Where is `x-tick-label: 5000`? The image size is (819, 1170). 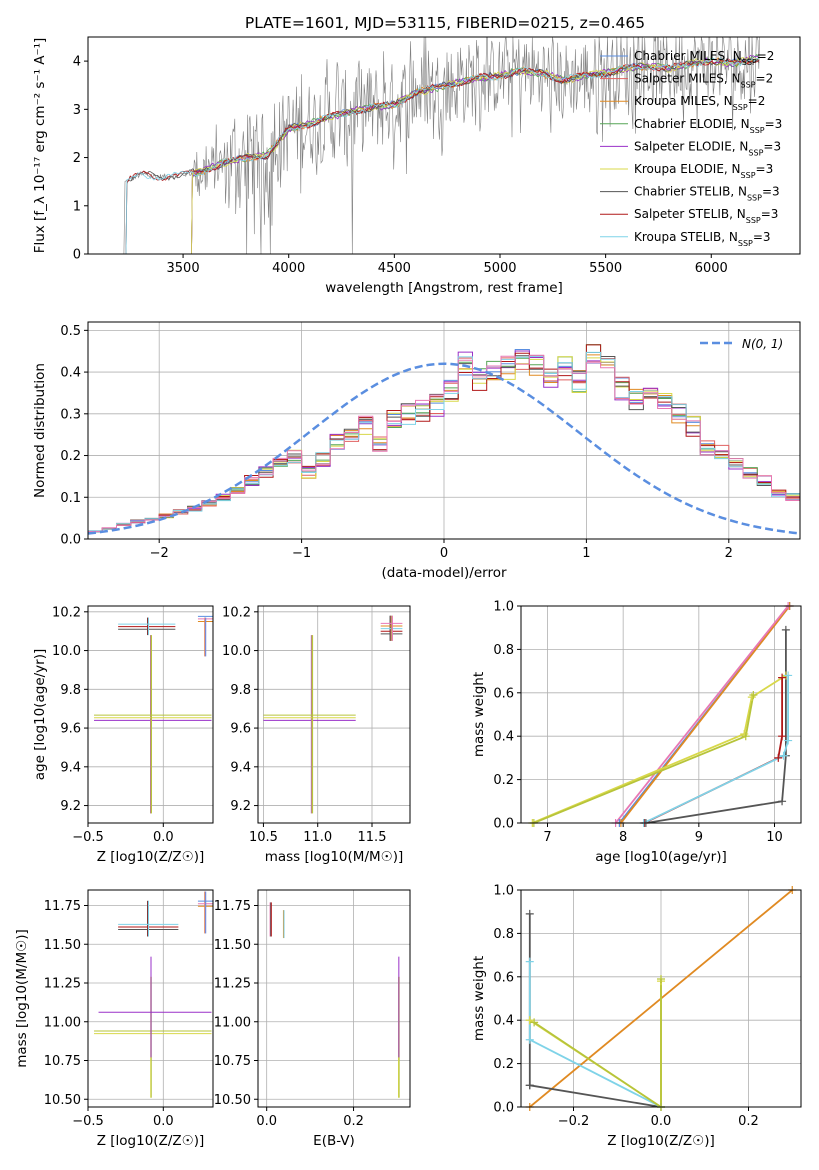 x-tick-label: 5000 is located at coordinates (499, 268).